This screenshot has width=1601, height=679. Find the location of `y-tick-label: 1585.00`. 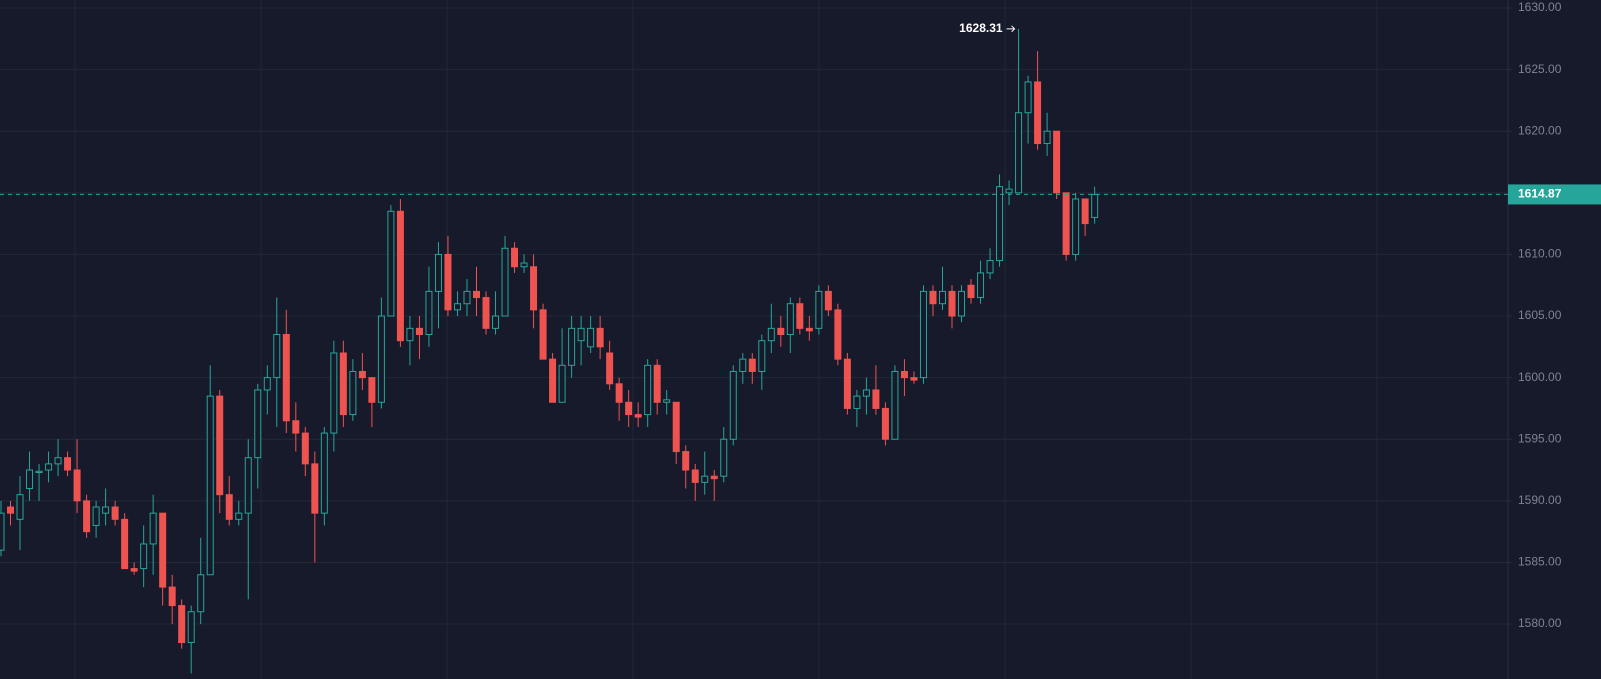

y-tick-label: 1585.00 is located at coordinates (1540, 562).